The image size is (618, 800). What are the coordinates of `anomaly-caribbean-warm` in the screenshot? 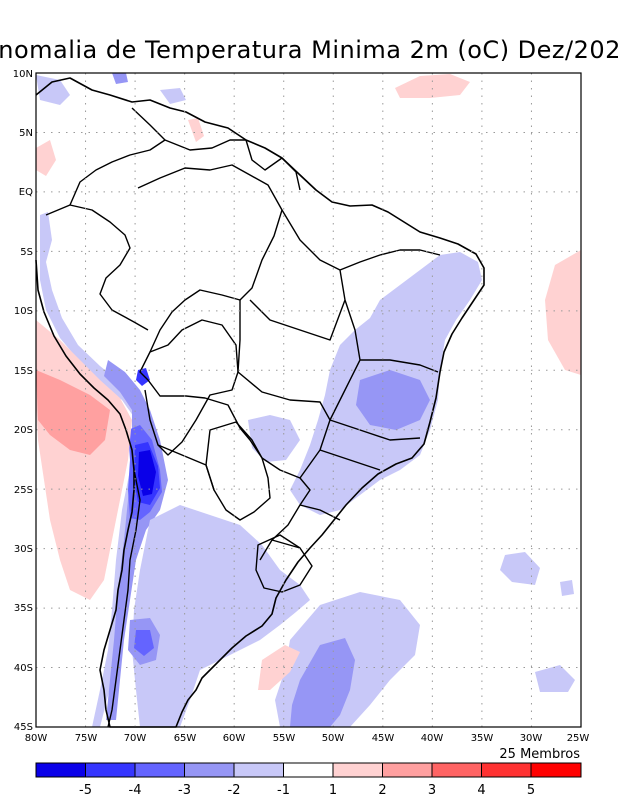 It's located at (432, 86).